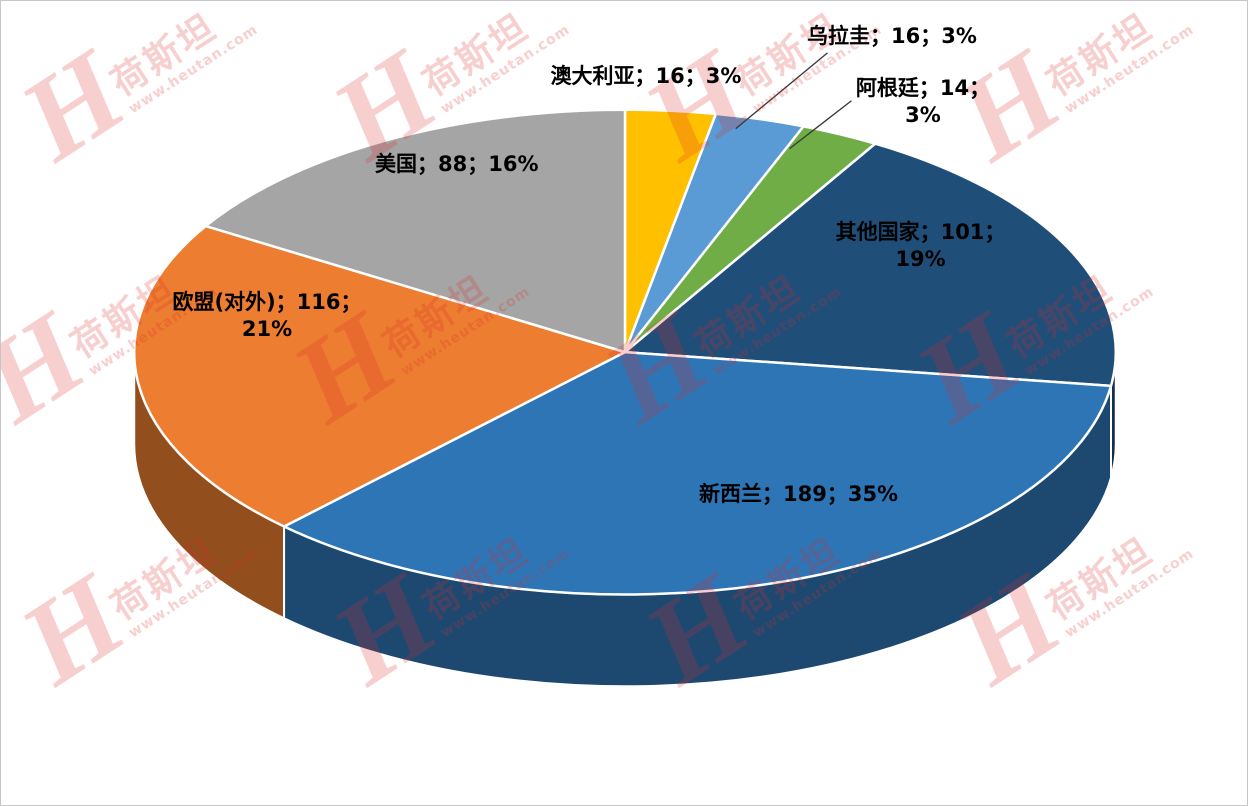 The height and width of the screenshot is (806, 1248). What do you see at coordinates (781, 91) in the screenshot?
I see `leader-line-uruguay` at bounding box center [781, 91].